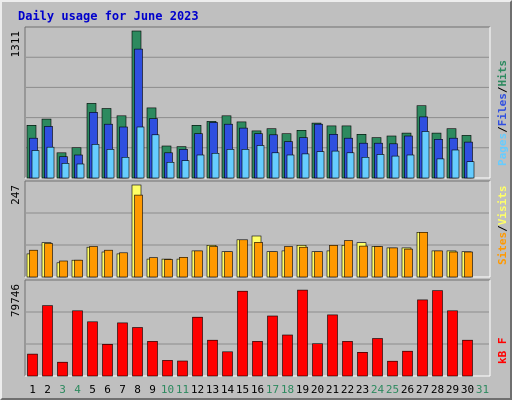 This screenshot has height=400, width=512. Describe the element at coordinates (228, 389) in the screenshot. I see `x-tick-label: 14` at that location.